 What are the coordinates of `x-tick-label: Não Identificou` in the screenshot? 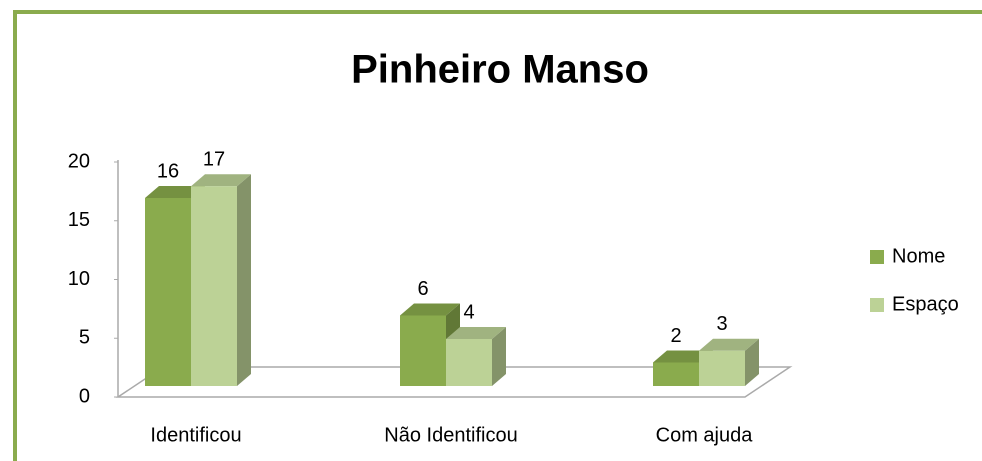 It's located at (450, 435).